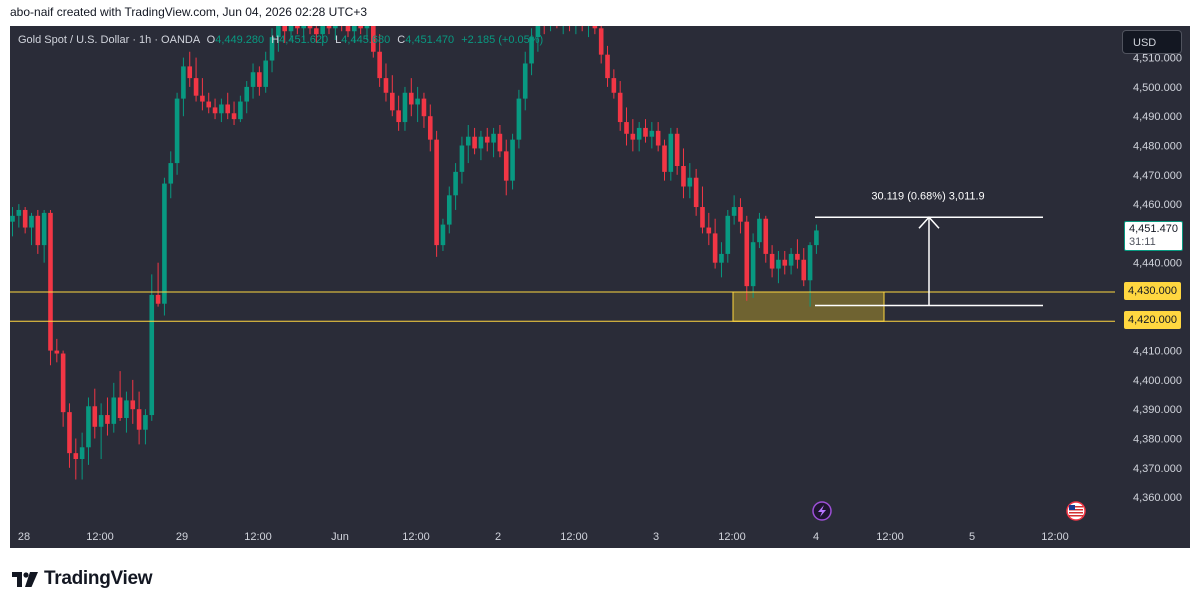  Describe the element at coordinates (1142, 242) in the screenshot. I see `bar-countdown: 31:11` at that location.